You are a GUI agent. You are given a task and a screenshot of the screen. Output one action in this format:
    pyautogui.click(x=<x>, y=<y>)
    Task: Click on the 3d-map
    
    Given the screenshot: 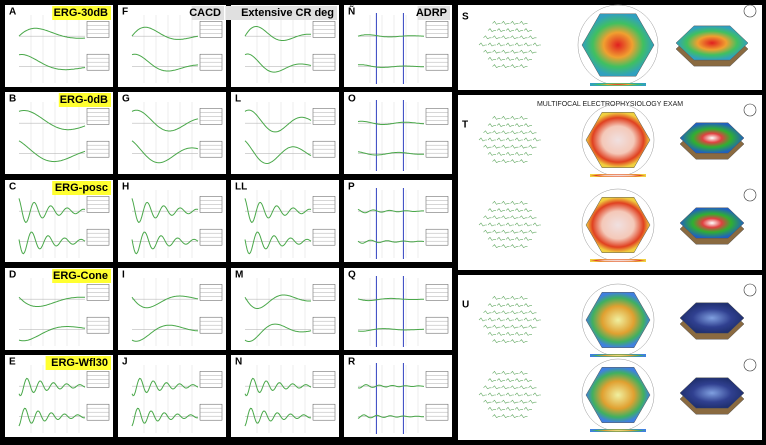 What is the action you would take?
    pyautogui.click(x=712, y=43)
    